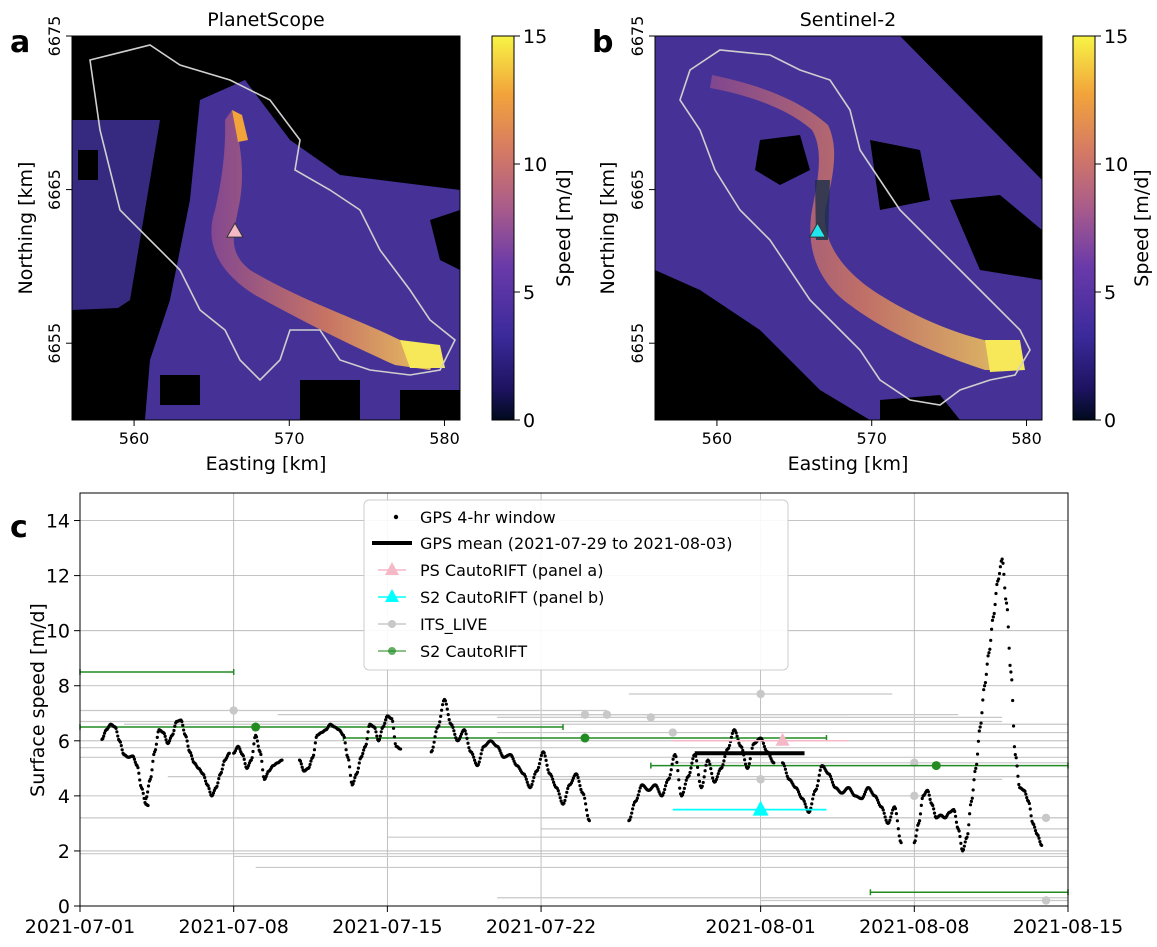 This screenshot has height=947, width=1157. I want to click on panel-a-xticks: 560 570 580, so click(289, 434).